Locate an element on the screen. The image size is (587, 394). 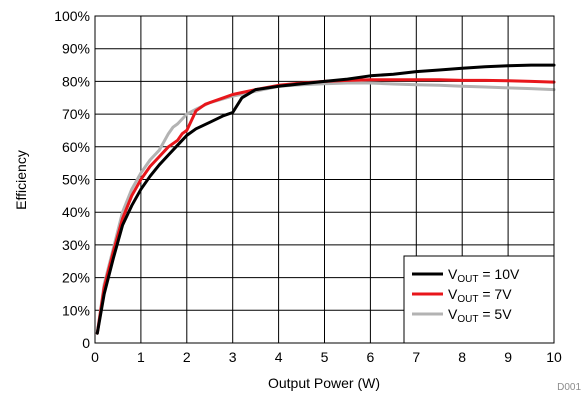
x-tick-label: 0 is located at coordinates (95, 357).